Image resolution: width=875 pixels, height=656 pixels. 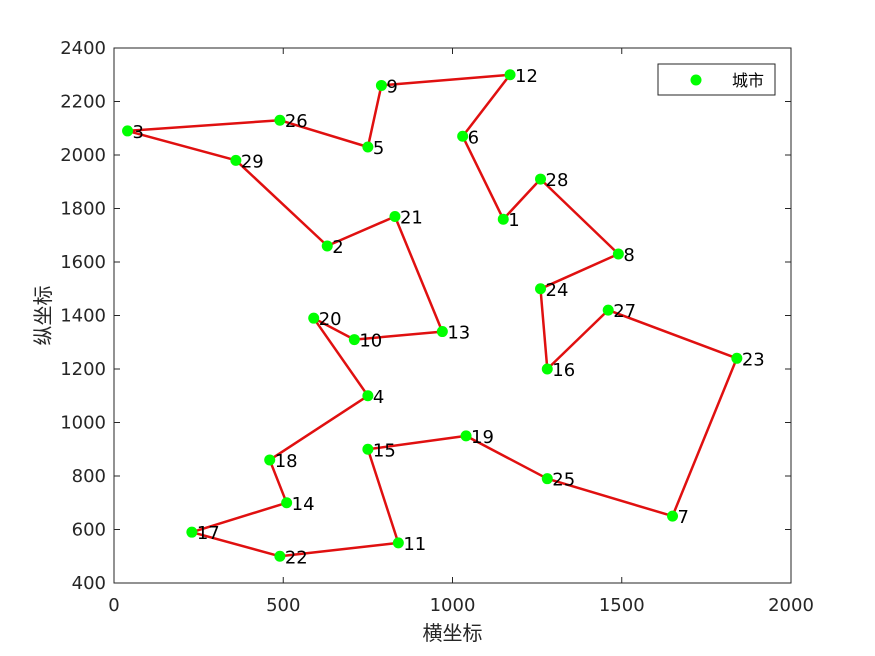 What do you see at coordinates (563, 480) in the screenshot?
I see `city-label-25: 25` at bounding box center [563, 480].